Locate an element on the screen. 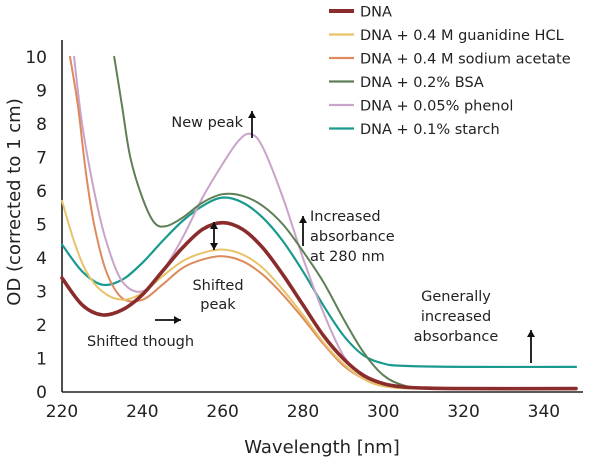  annotation-arrow-shifted-peak is located at coordinates (214, 236).